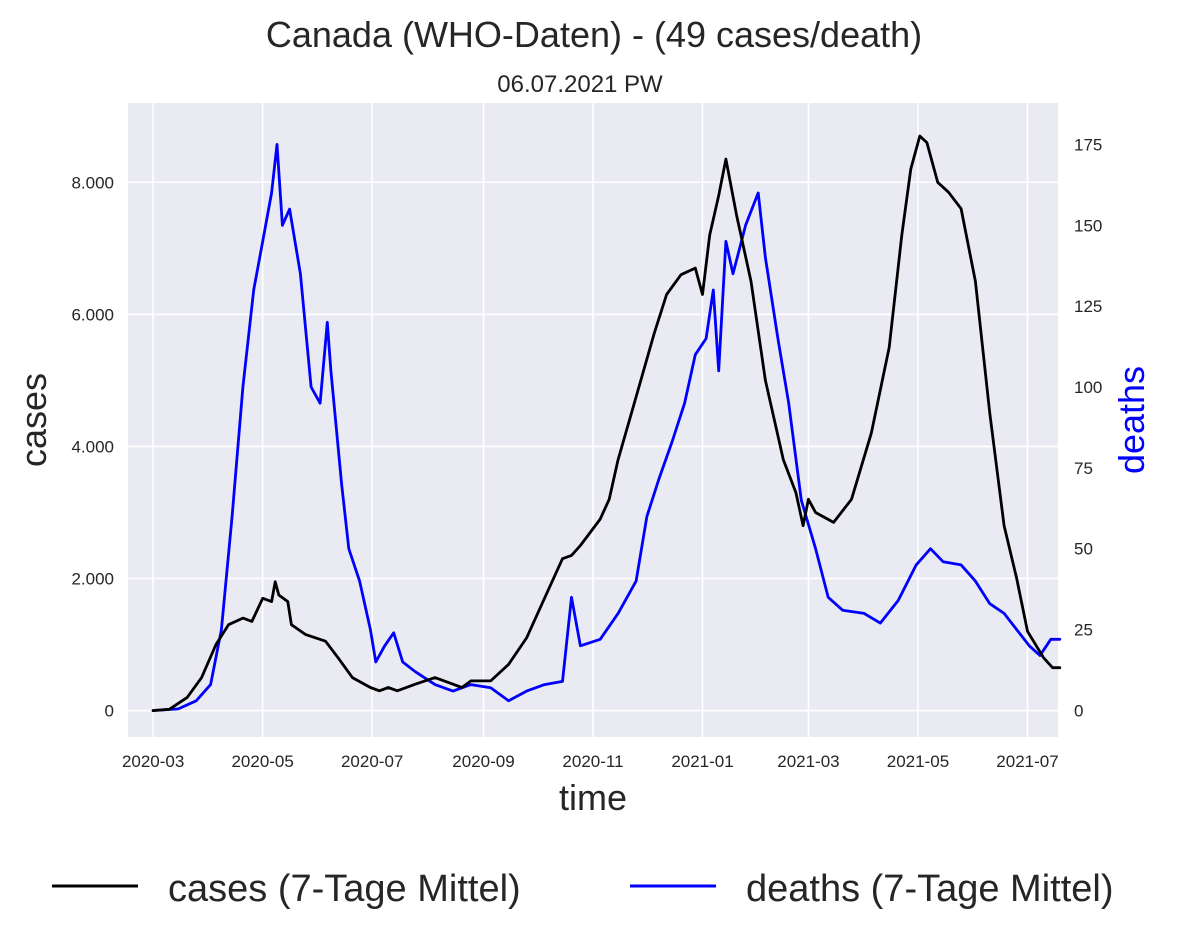  What do you see at coordinates (580, 84) in the screenshot?
I see `chart-subtitle: 06.07.2021 PW` at bounding box center [580, 84].